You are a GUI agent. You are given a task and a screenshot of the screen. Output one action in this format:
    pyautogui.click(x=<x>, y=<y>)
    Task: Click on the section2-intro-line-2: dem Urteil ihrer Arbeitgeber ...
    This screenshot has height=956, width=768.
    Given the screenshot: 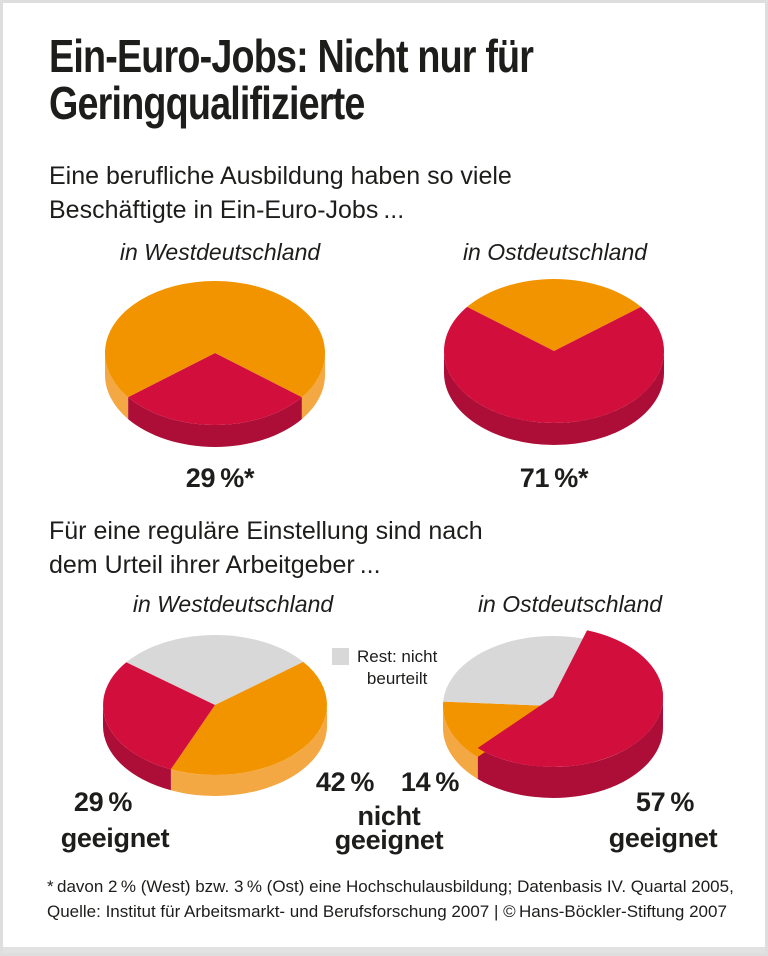 What is the action you would take?
    pyautogui.click(x=215, y=565)
    